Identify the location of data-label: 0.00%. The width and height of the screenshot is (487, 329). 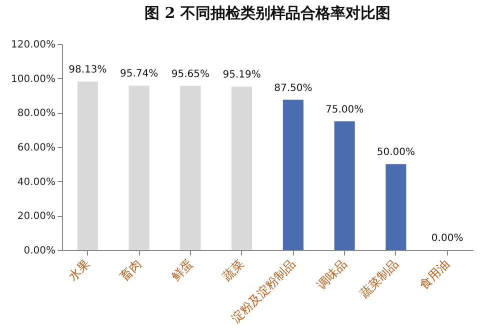
(447, 238).